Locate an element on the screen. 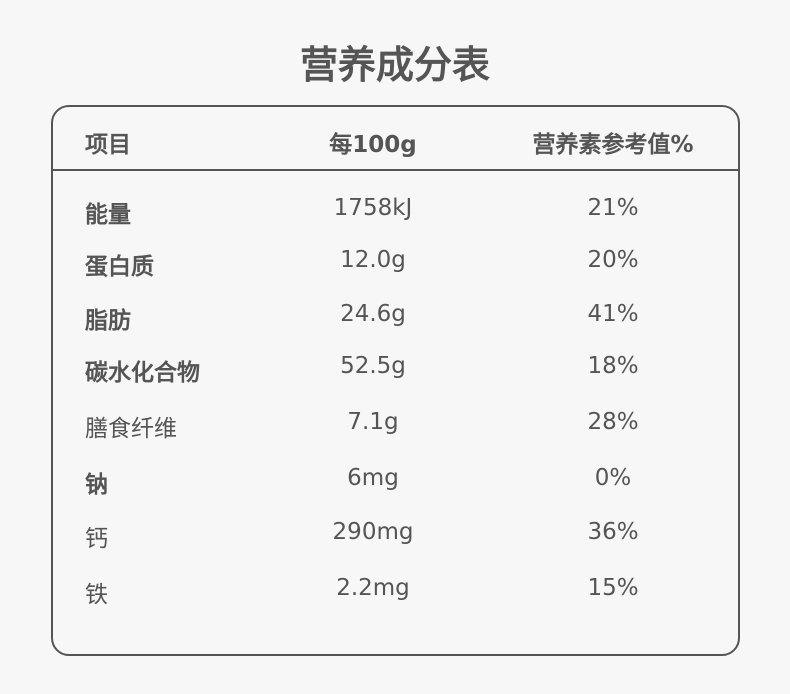 This screenshot has height=694, width=790. table-row: 能量 1758kJ 21% is located at coordinates (395, 209).